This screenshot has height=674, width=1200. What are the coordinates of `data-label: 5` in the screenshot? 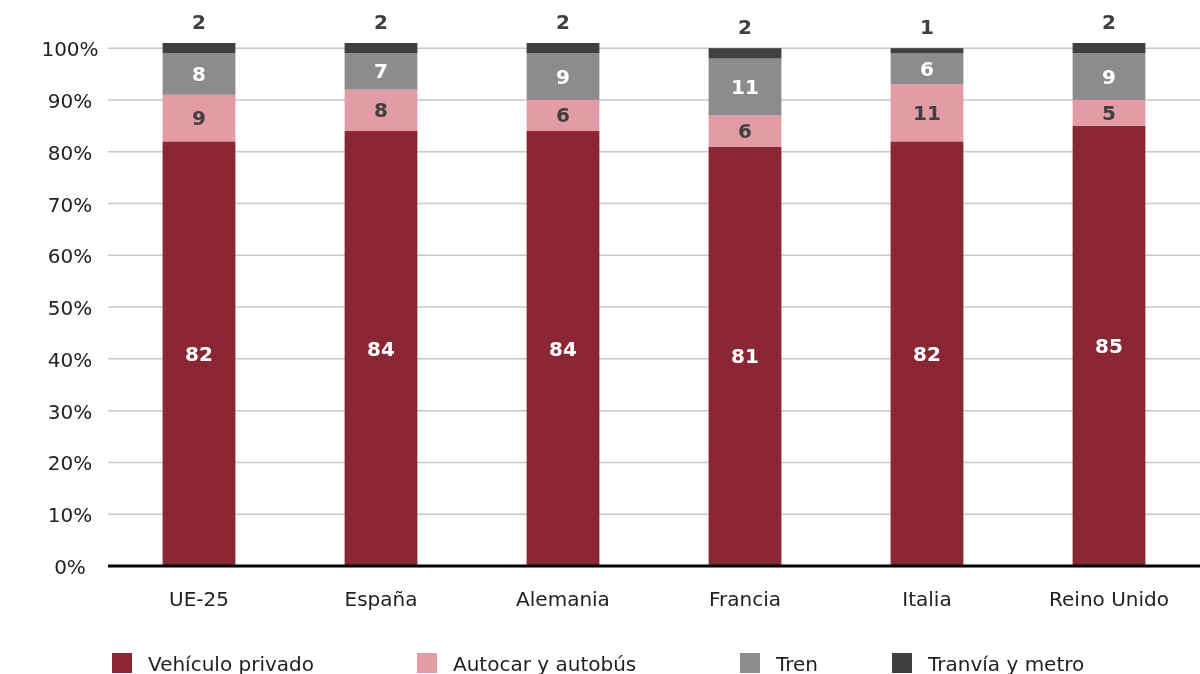 It's located at (1109, 112).